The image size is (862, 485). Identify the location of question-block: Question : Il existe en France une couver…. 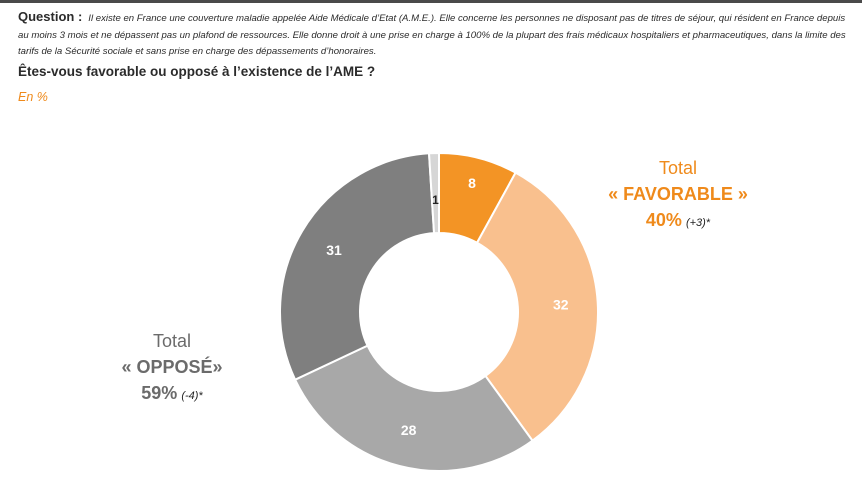
(438, 35).